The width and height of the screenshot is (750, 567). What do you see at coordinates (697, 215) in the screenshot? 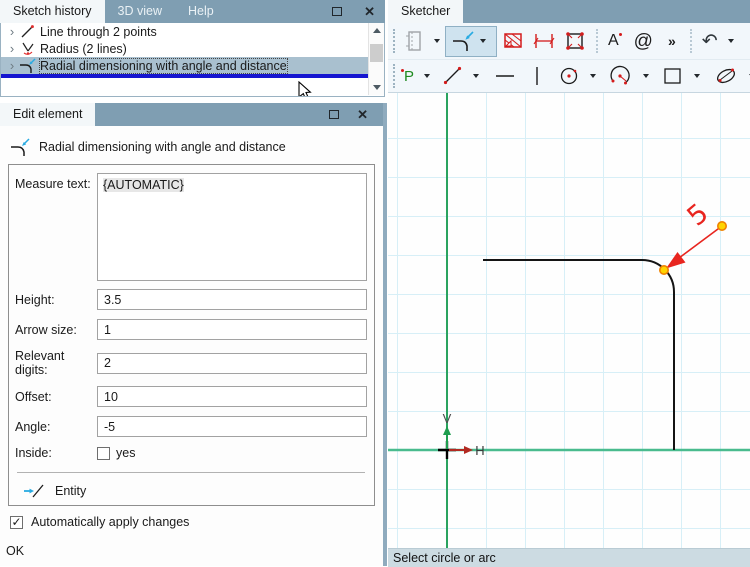
I see `dimension-text: 5` at bounding box center [697, 215].